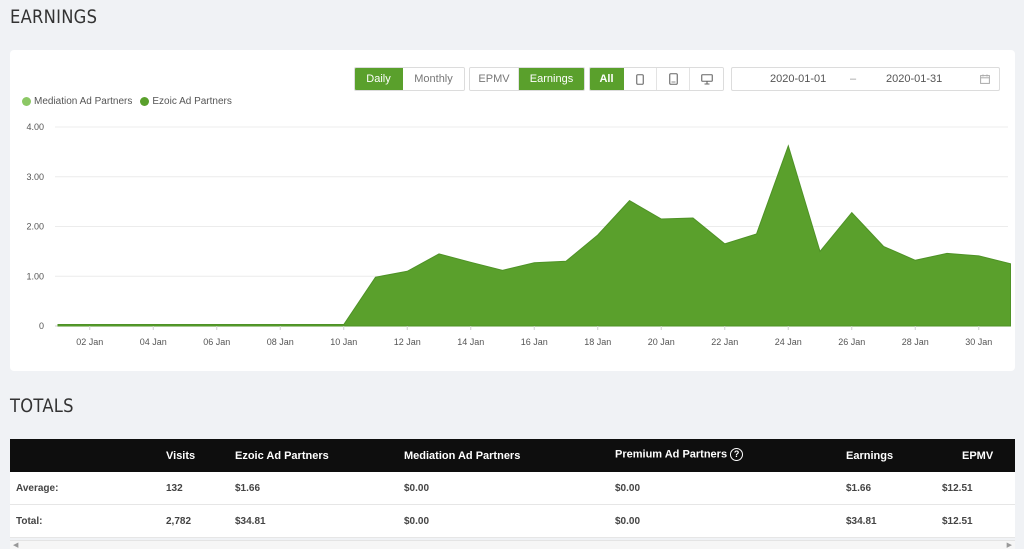 The width and height of the screenshot is (1024, 549). What do you see at coordinates (37, 488) in the screenshot?
I see `row-label: Average:` at bounding box center [37, 488].